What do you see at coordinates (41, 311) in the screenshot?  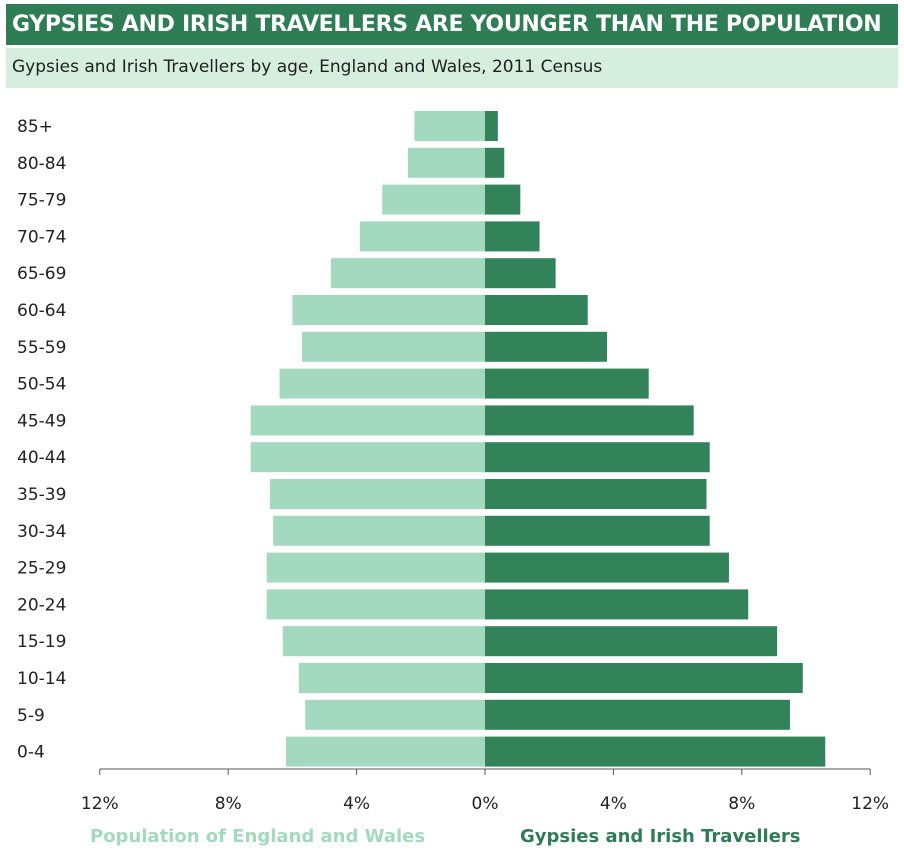 I see `age-group-label: 60-64` at bounding box center [41, 311].